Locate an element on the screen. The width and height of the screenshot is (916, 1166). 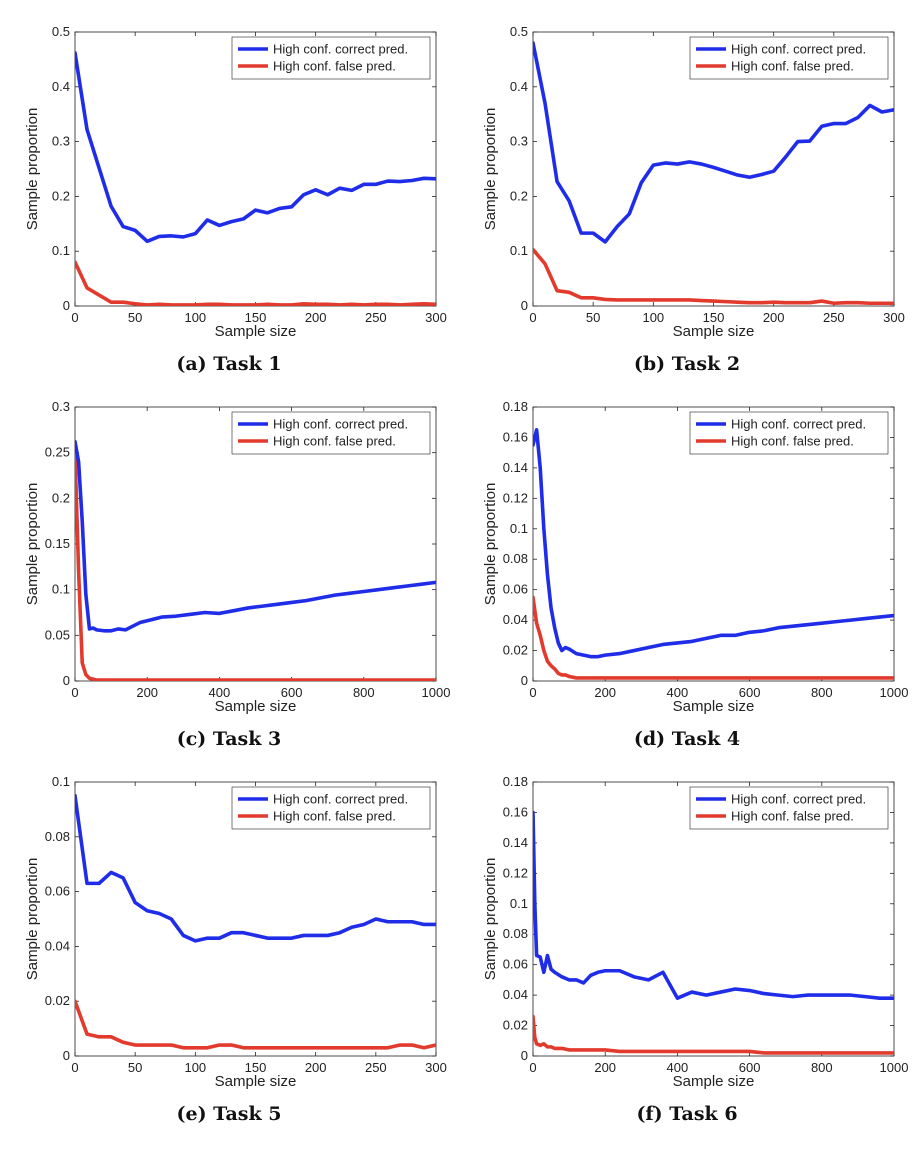
x-tick-label: 300 is located at coordinates (436, 1067).